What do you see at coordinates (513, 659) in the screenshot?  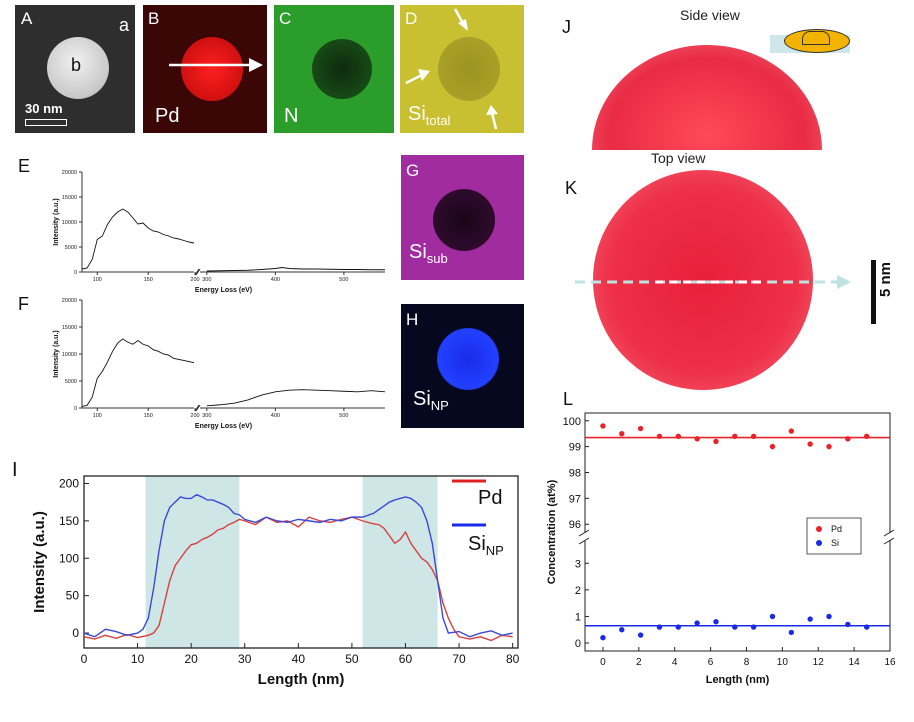 I see `x-tick-label: 80` at bounding box center [513, 659].